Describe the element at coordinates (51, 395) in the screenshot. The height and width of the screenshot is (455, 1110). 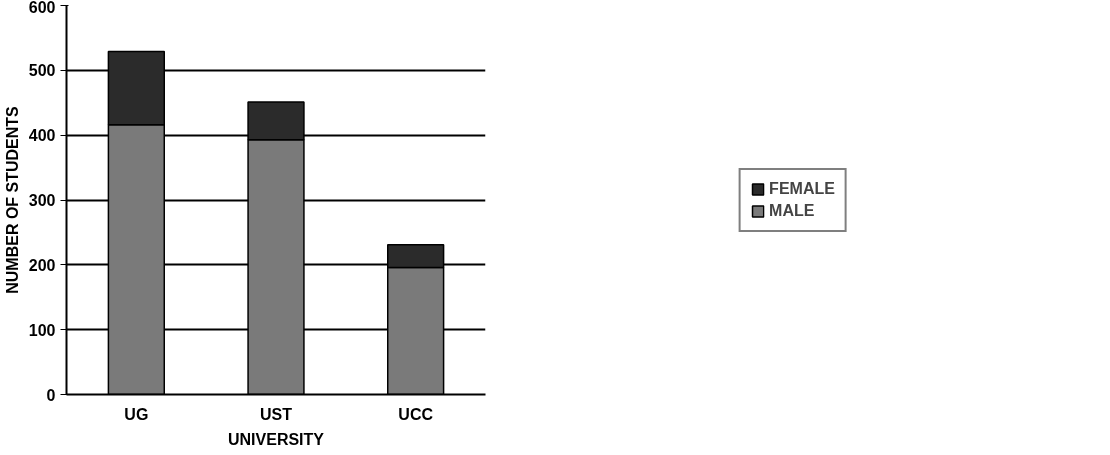
I see `y-tick-label: 0` at that location.